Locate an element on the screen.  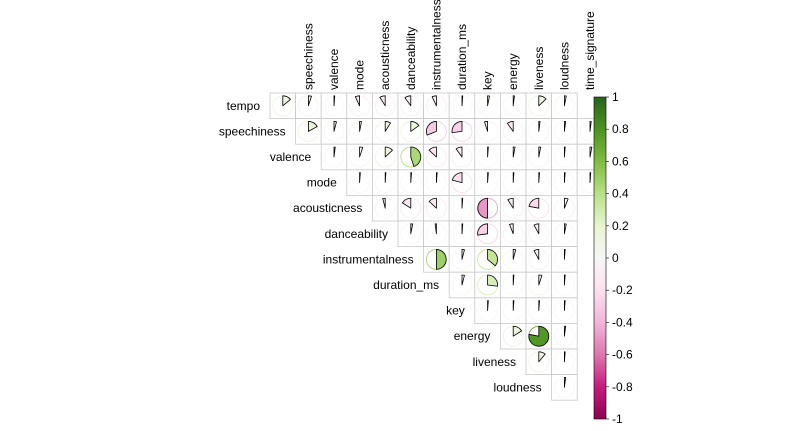
pie-acousticness-duration-ms is located at coordinates (432, 203).